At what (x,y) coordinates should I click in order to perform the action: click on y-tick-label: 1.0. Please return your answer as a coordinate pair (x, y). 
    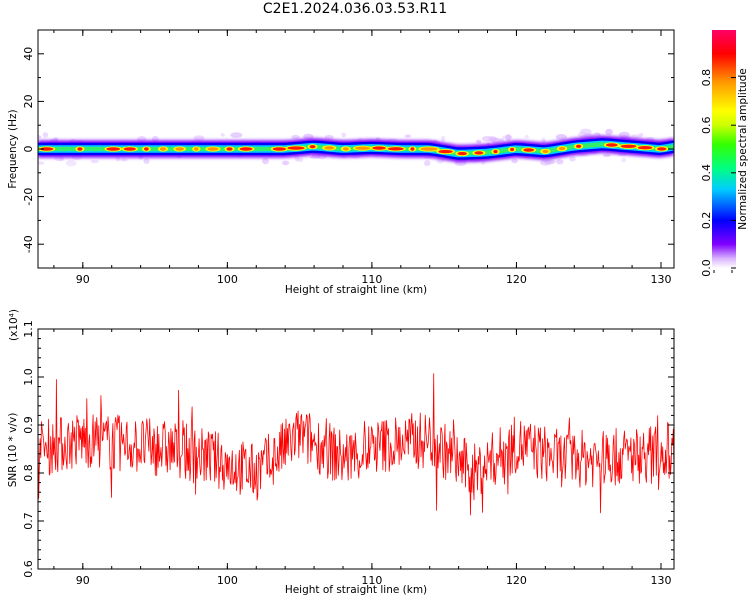
    Looking at the image, I should click on (28, 377).